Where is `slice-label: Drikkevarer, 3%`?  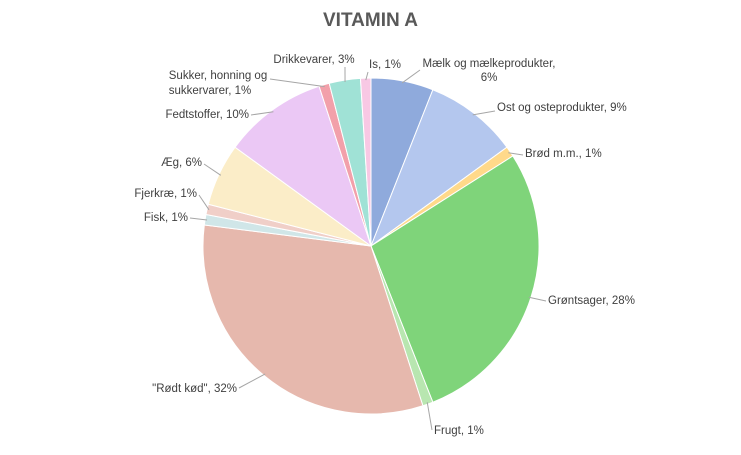
slice-label: Drikkevarer, 3% is located at coordinates (313, 60).